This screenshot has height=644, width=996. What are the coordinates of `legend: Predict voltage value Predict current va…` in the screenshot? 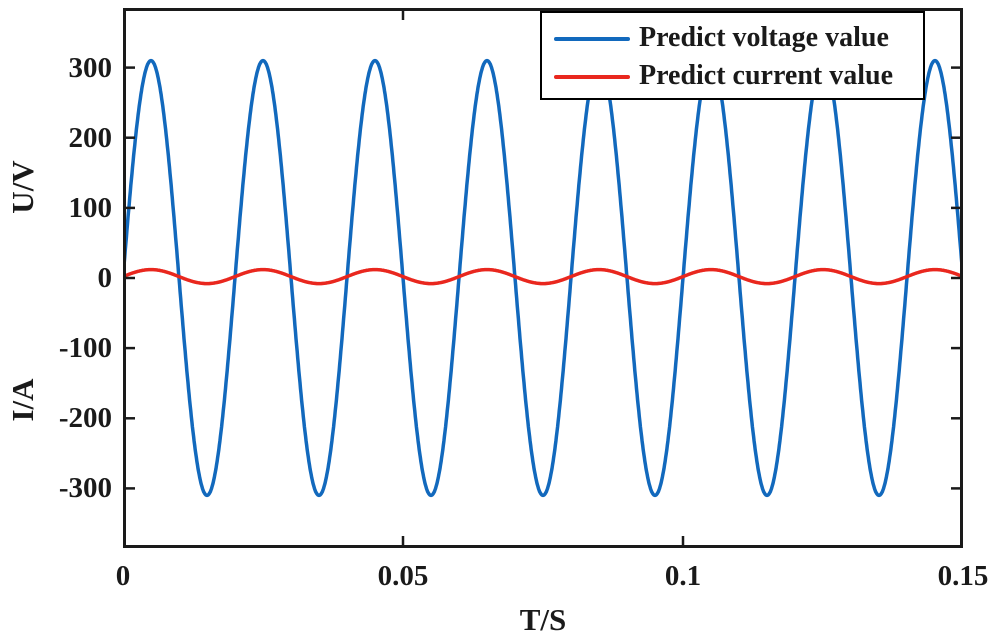 It's located at (732, 55).